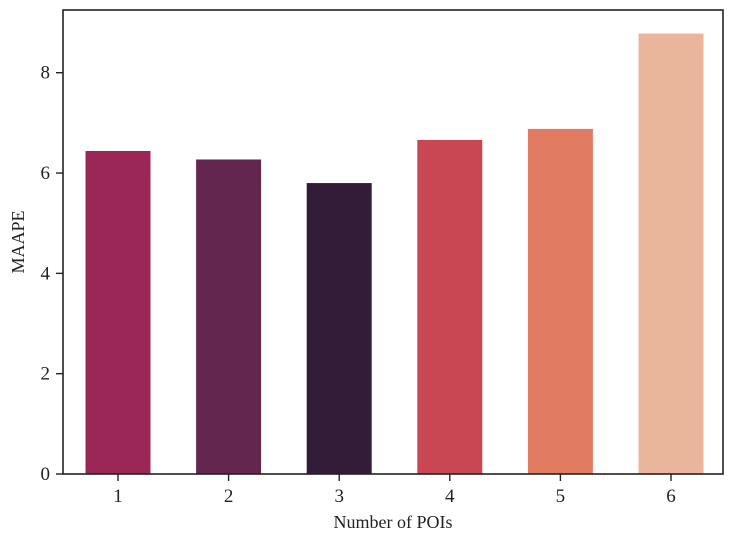 This screenshot has width=735, height=537. Describe the element at coordinates (18, 241) in the screenshot. I see `y-axis-label: MAAPE` at that location.